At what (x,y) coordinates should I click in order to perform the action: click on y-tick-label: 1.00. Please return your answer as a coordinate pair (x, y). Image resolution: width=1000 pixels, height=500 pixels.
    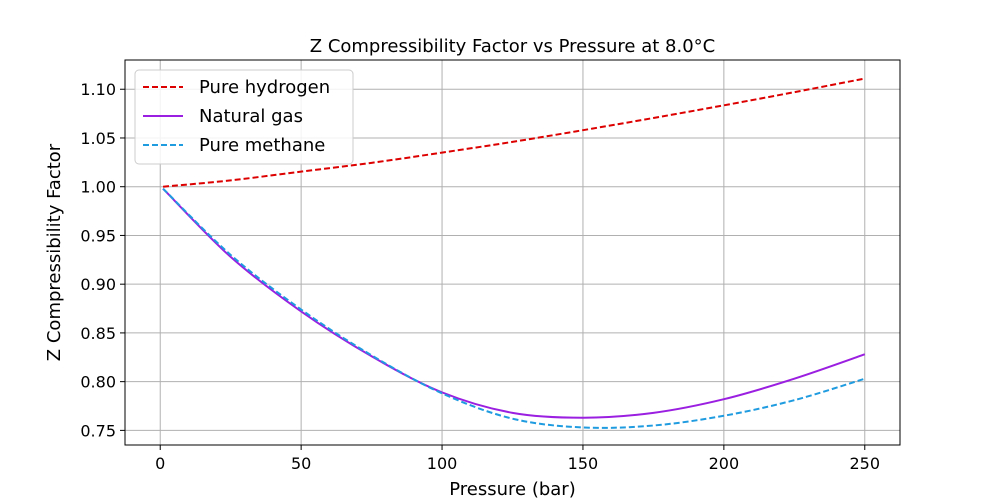
    Looking at the image, I should click on (98, 187).